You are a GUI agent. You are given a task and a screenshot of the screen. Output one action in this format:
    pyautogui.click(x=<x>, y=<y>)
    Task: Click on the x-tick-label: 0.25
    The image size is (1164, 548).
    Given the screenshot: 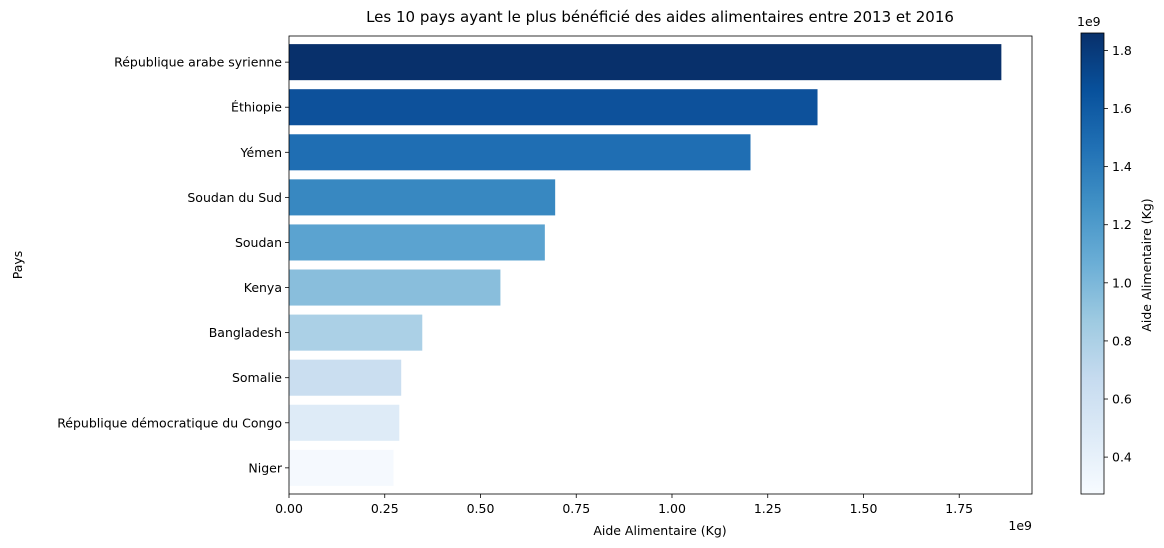 What is the action you would take?
    pyautogui.click(x=385, y=508)
    